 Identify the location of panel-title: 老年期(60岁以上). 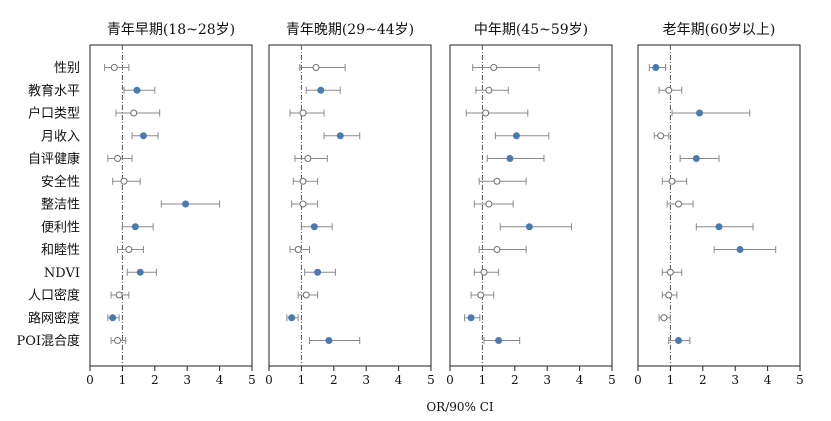
(719, 30).